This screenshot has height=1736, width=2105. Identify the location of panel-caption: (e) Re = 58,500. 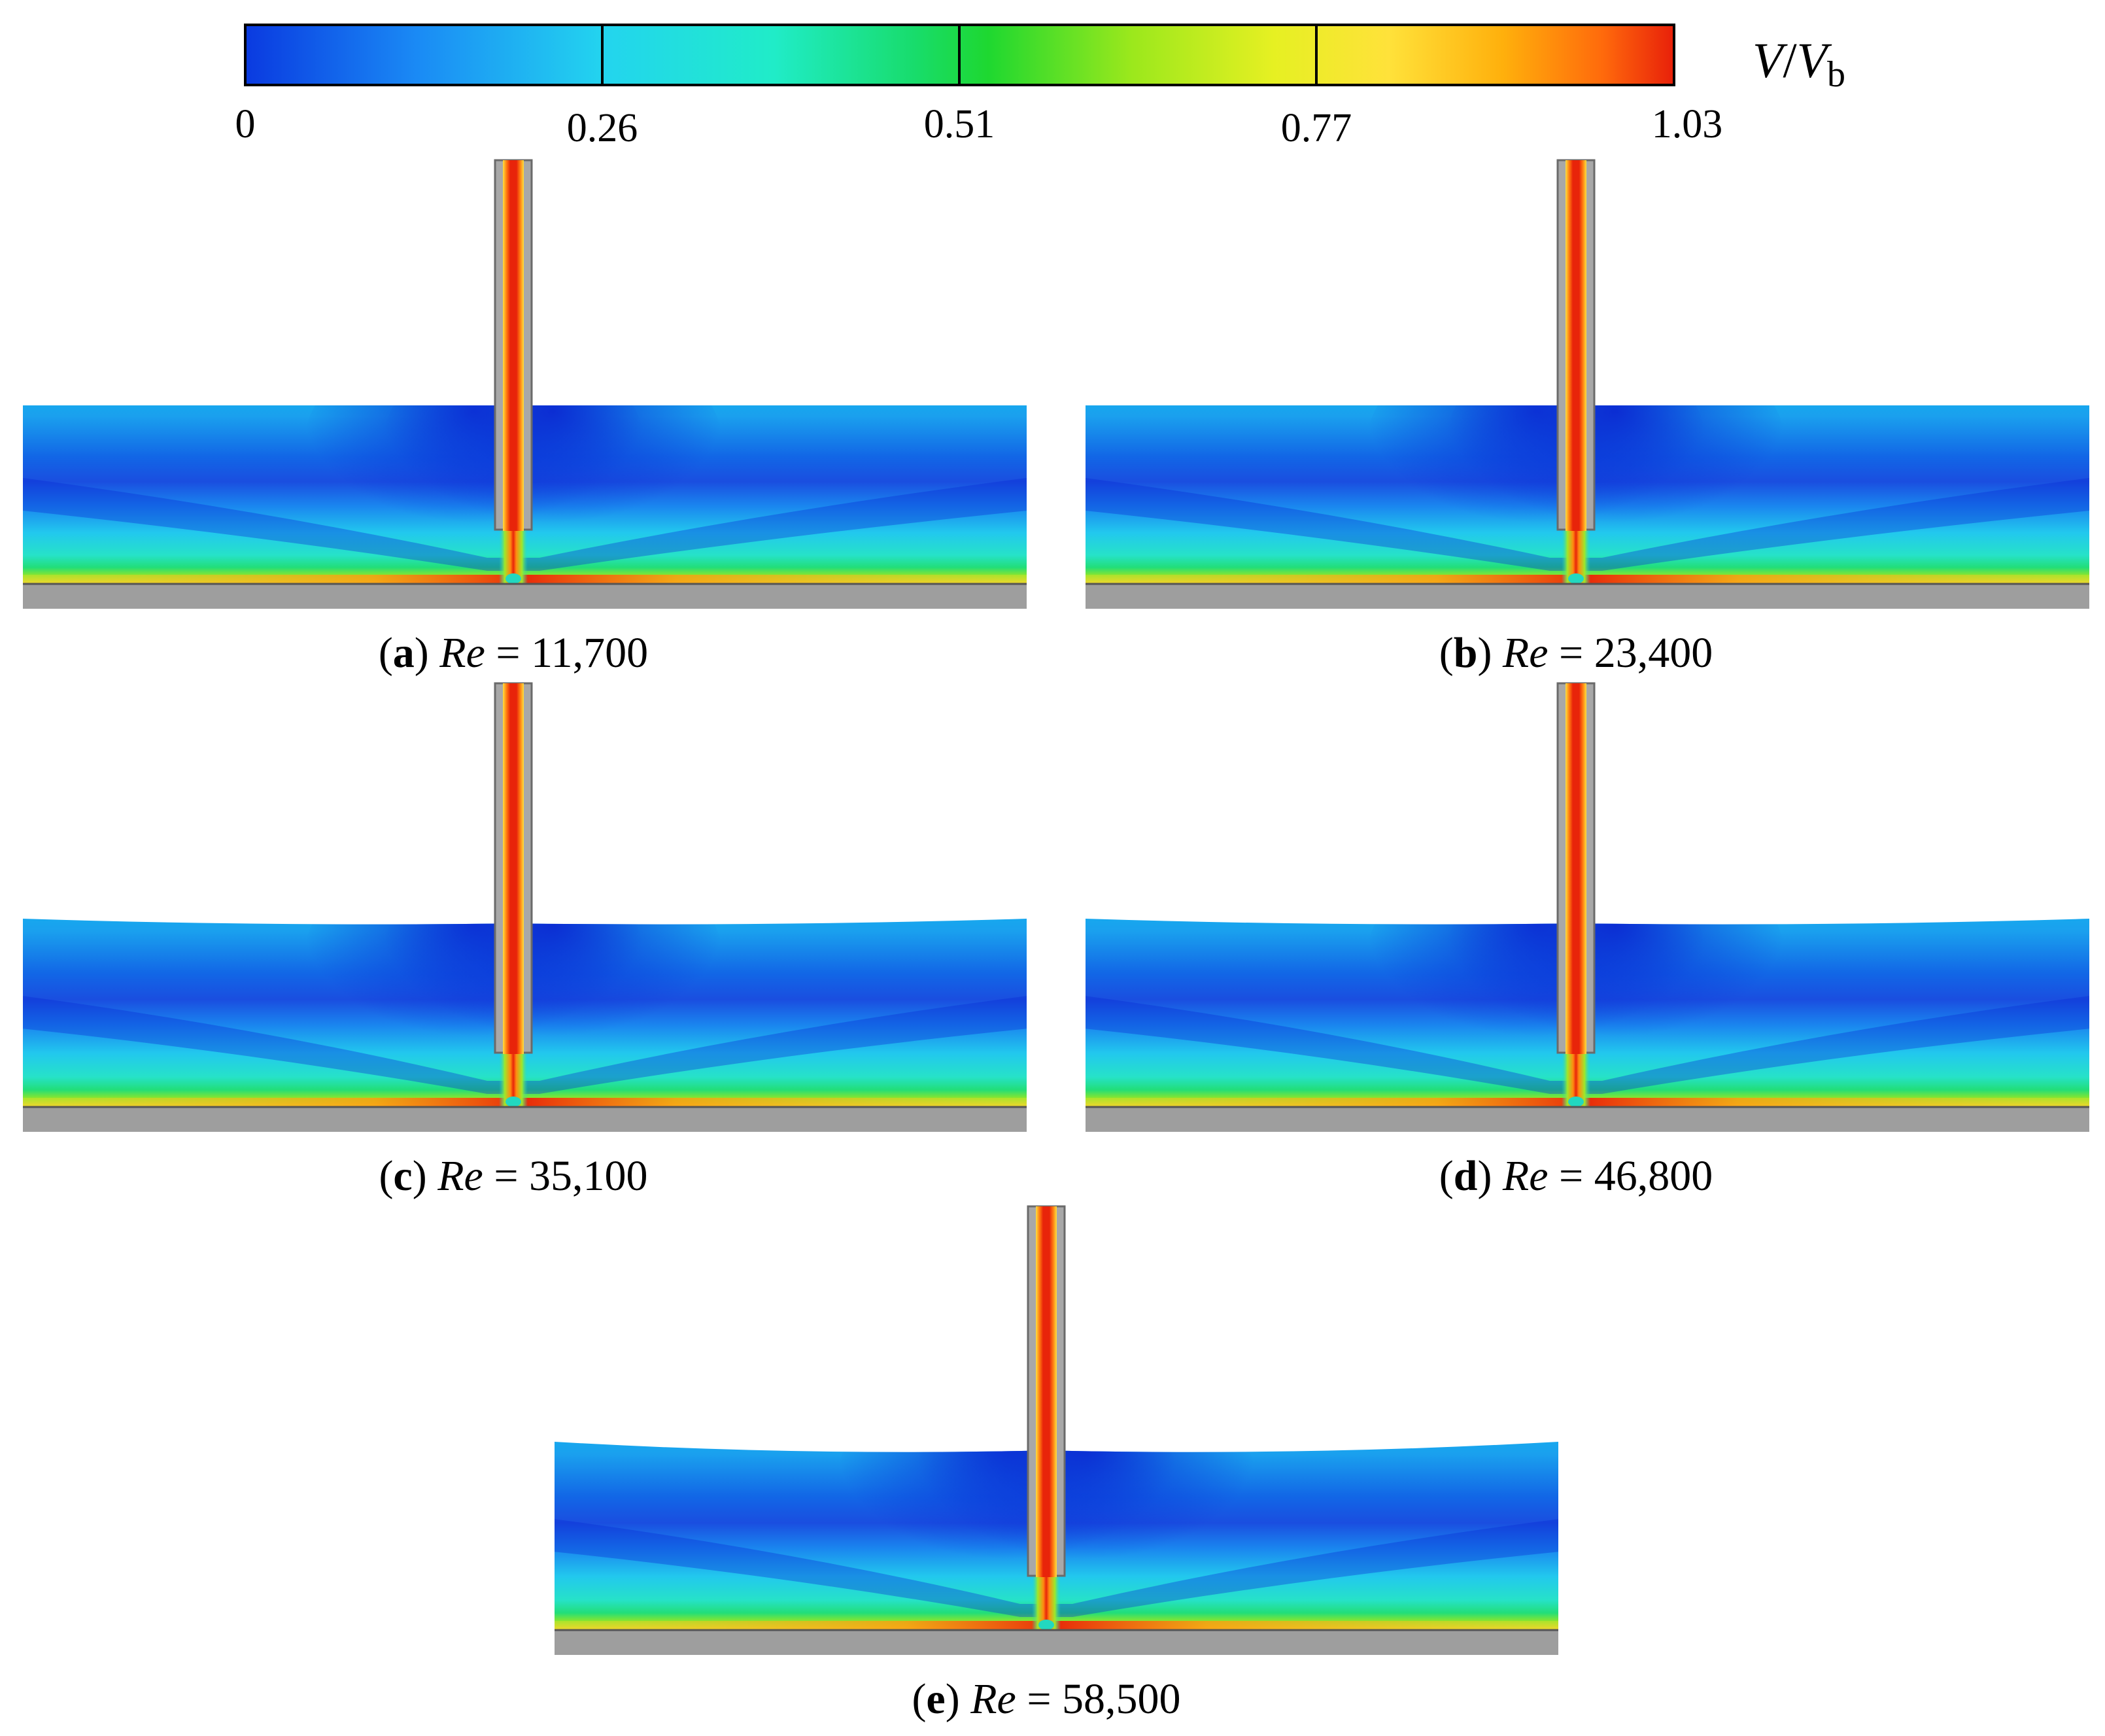
(1046, 1699).